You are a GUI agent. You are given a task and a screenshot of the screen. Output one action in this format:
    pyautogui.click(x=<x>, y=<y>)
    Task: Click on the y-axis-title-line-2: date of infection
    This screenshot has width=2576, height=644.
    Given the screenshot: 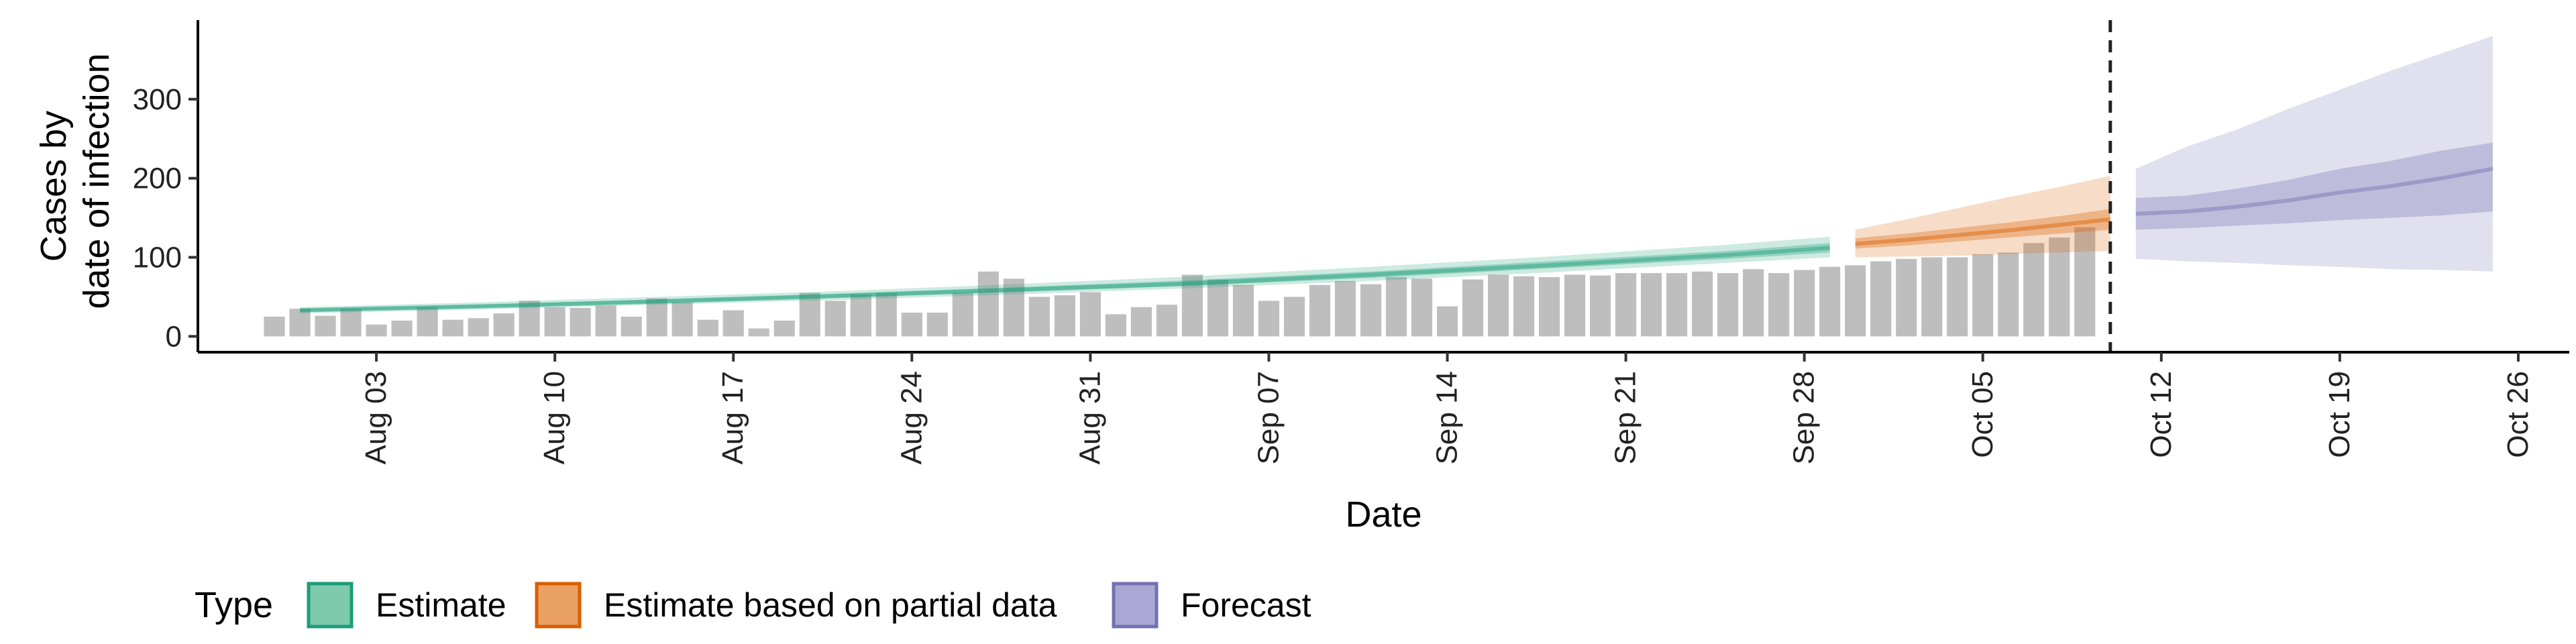 What is the action you would take?
    pyautogui.click(x=96, y=181)
    